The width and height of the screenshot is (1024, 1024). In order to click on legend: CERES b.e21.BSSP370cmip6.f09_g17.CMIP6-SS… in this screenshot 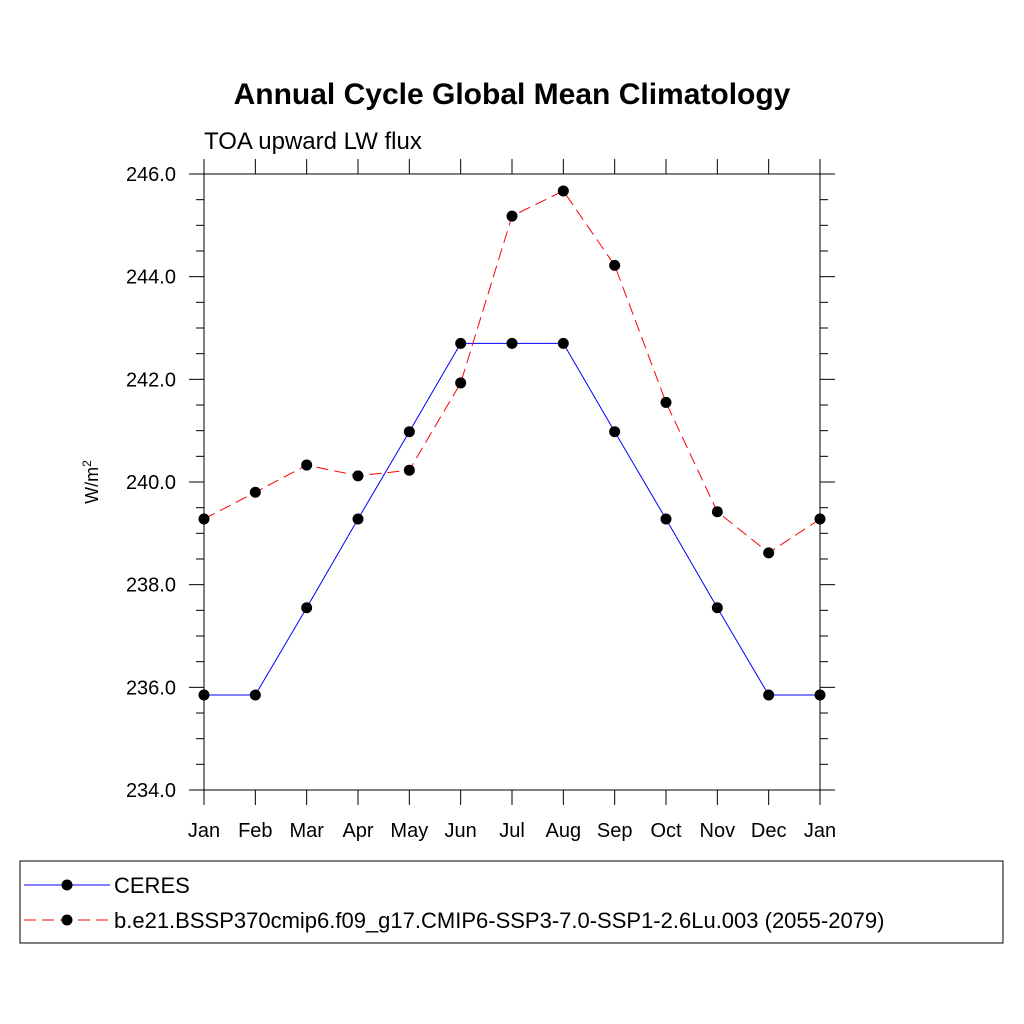, I will do `click(511, 902)`.